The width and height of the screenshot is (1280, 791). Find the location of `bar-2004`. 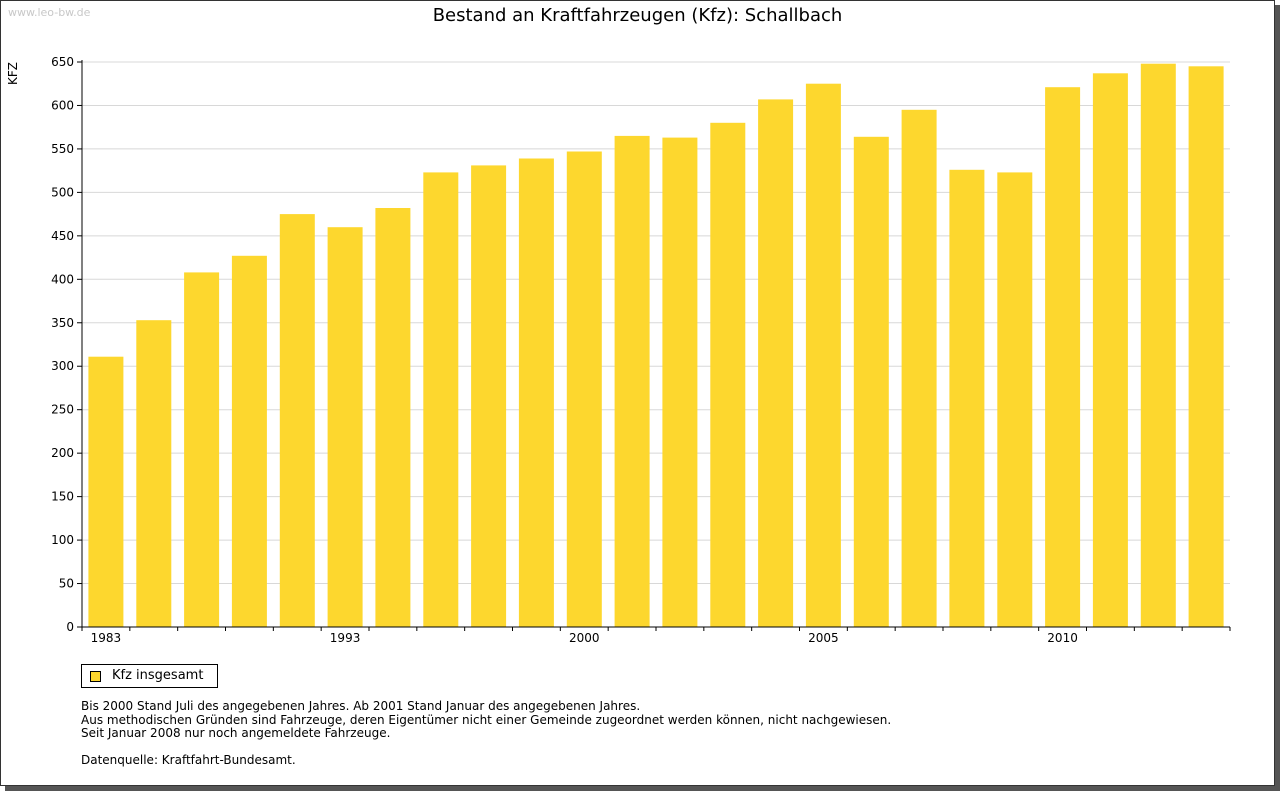

bar-2004 is located at coordinates (1015, 399).